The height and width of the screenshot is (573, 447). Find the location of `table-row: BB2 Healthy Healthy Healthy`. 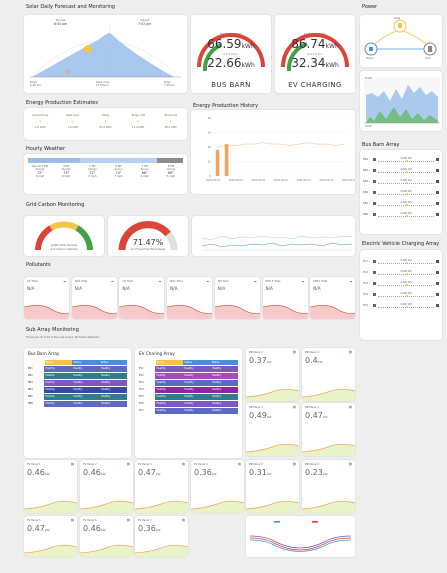

table-row: BB2 Healthy Healthy Healthy is located at coordinates (77, 376).